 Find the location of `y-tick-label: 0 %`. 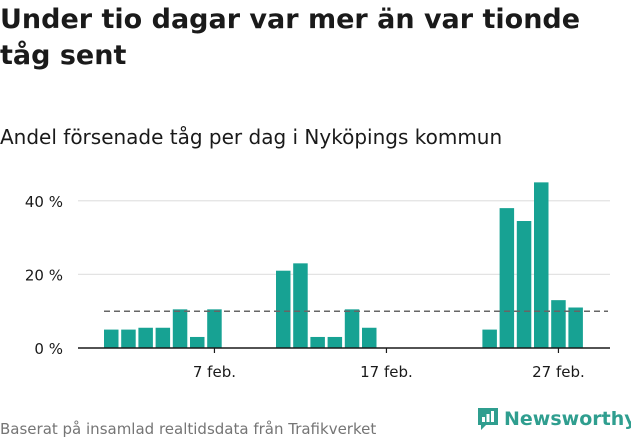

y-tick-label: 0 % is located at coordinates (48, 349).